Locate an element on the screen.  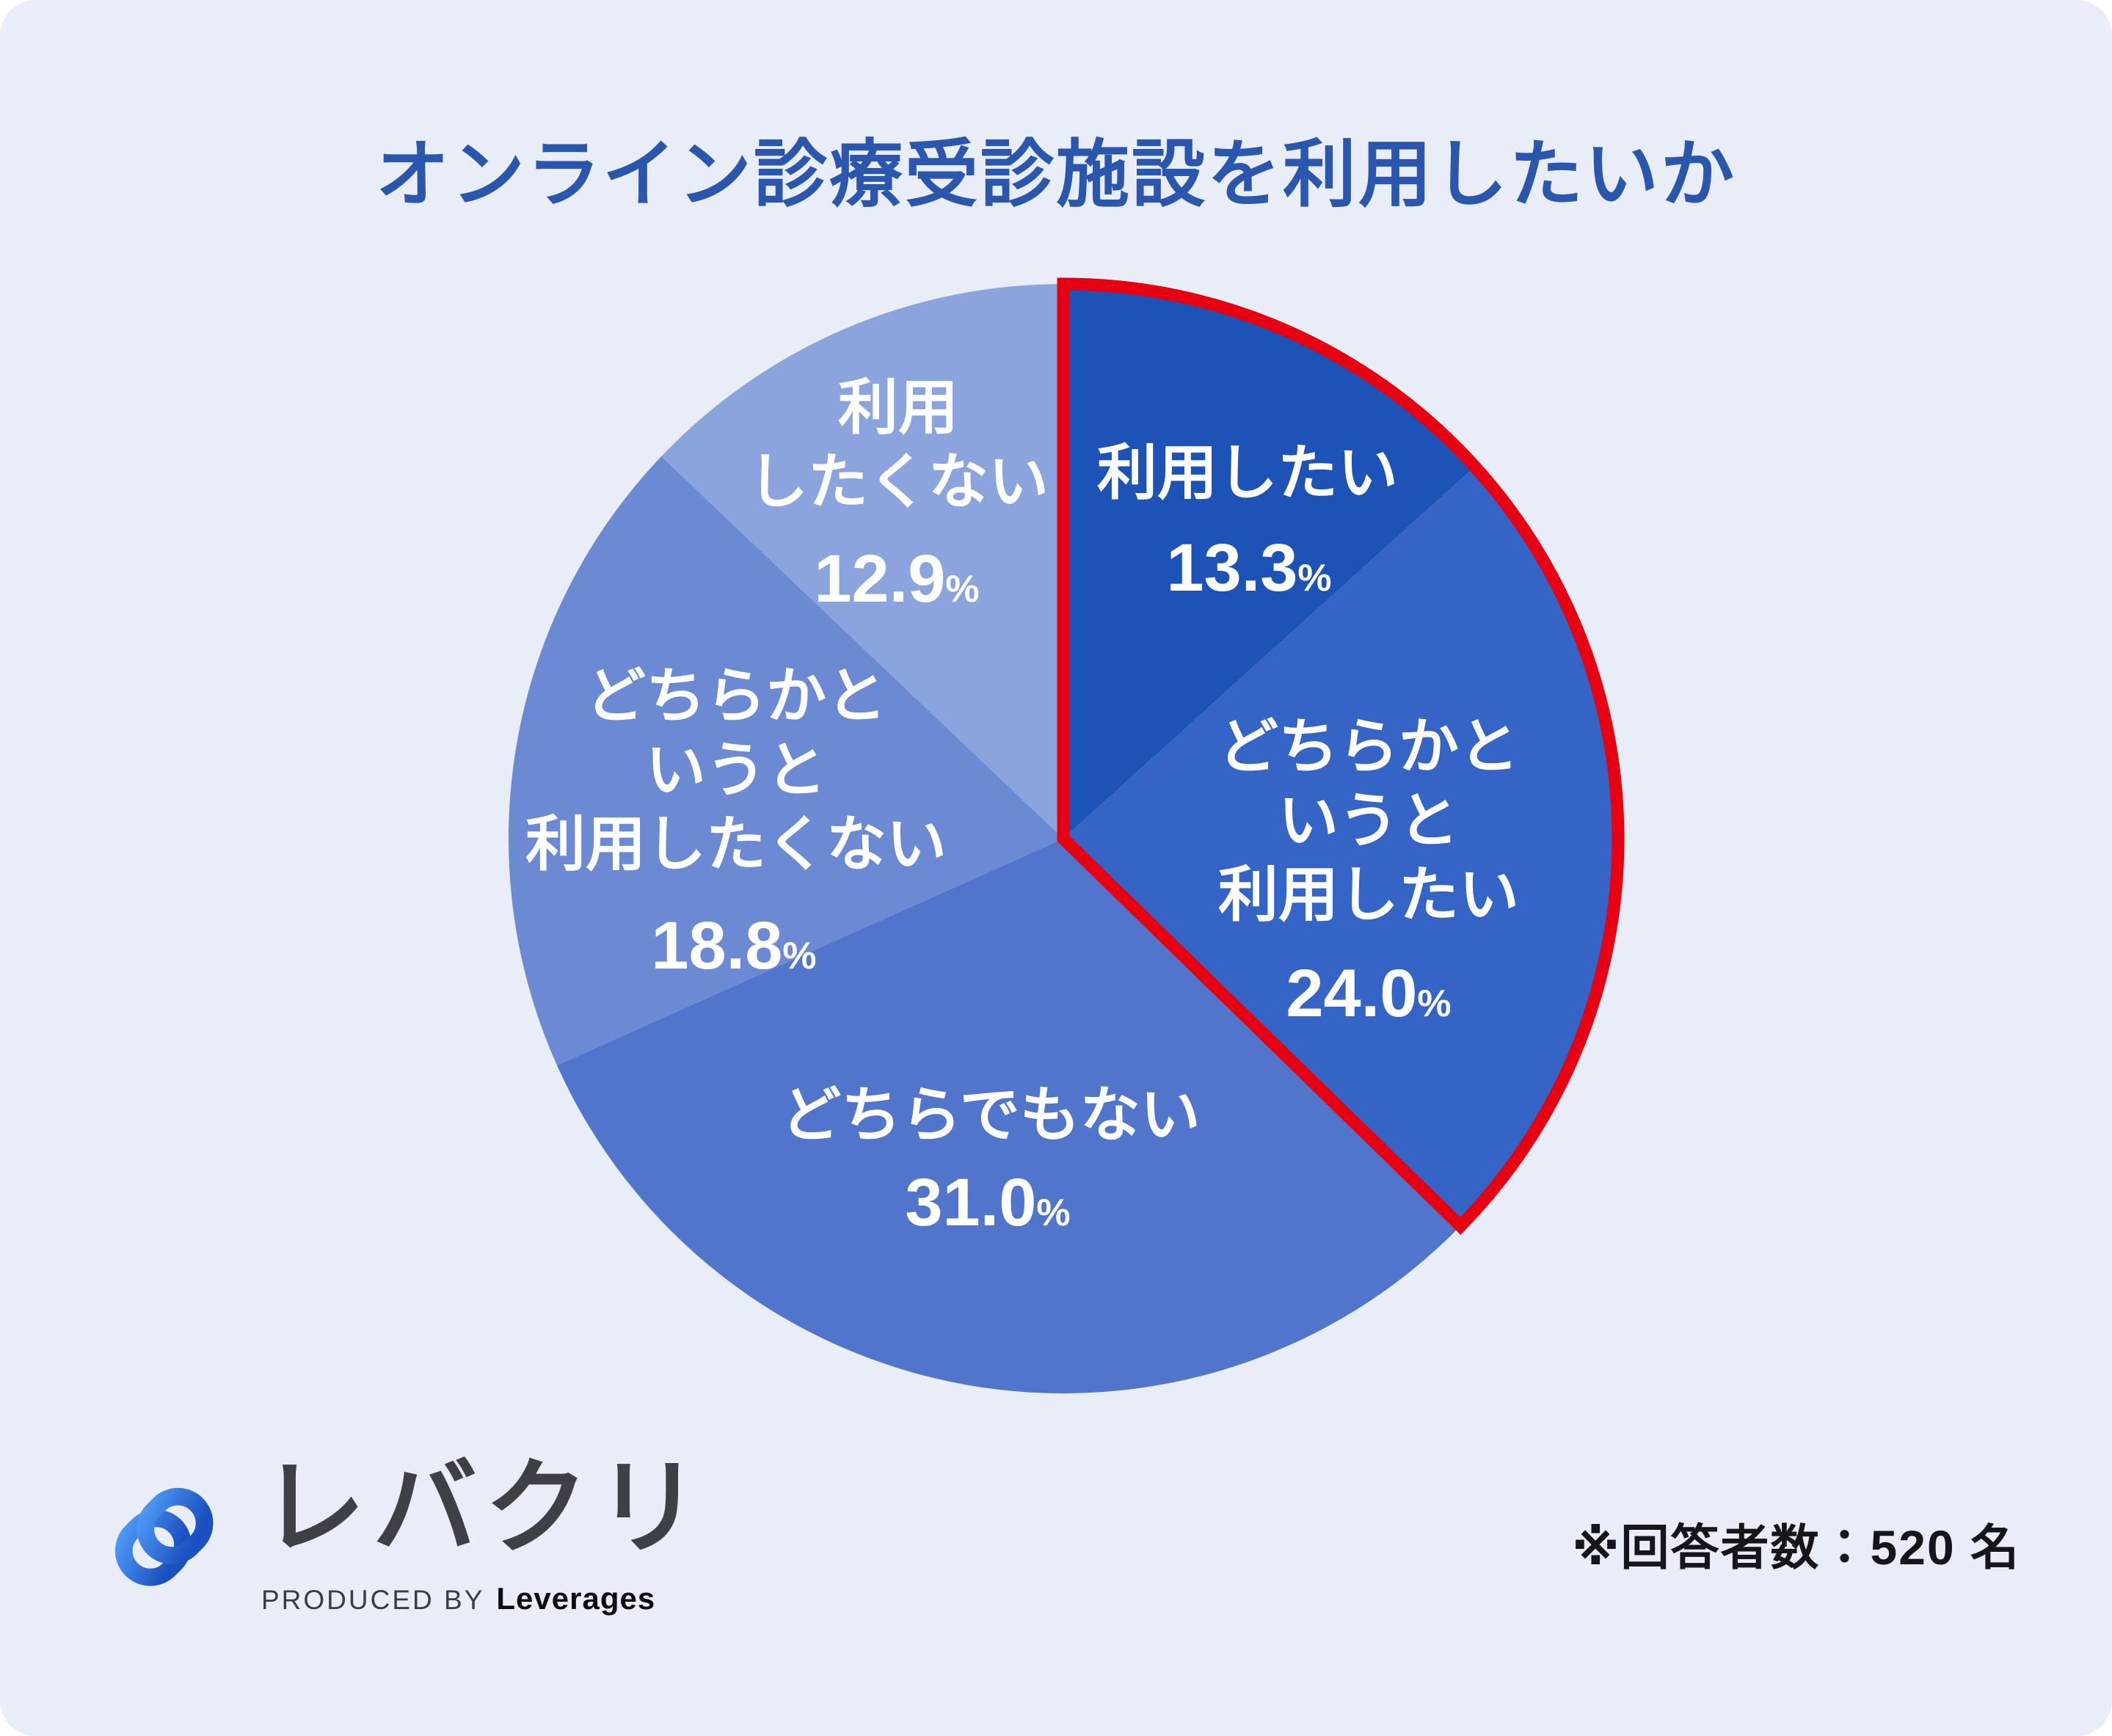
pie-slice-label-0-line-0: 利用したい is located at coordinates (1247, 473).